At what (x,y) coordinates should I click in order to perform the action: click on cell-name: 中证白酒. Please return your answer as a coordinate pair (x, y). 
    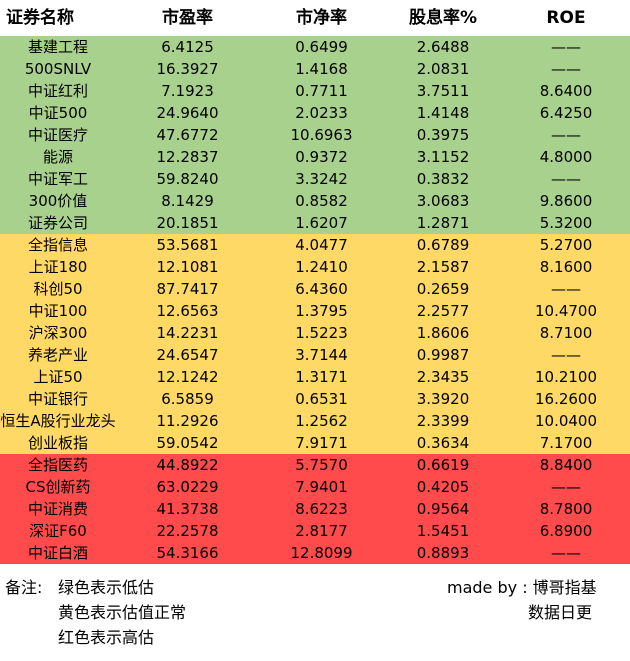
    Looking at the image, I should click on (57, 553).